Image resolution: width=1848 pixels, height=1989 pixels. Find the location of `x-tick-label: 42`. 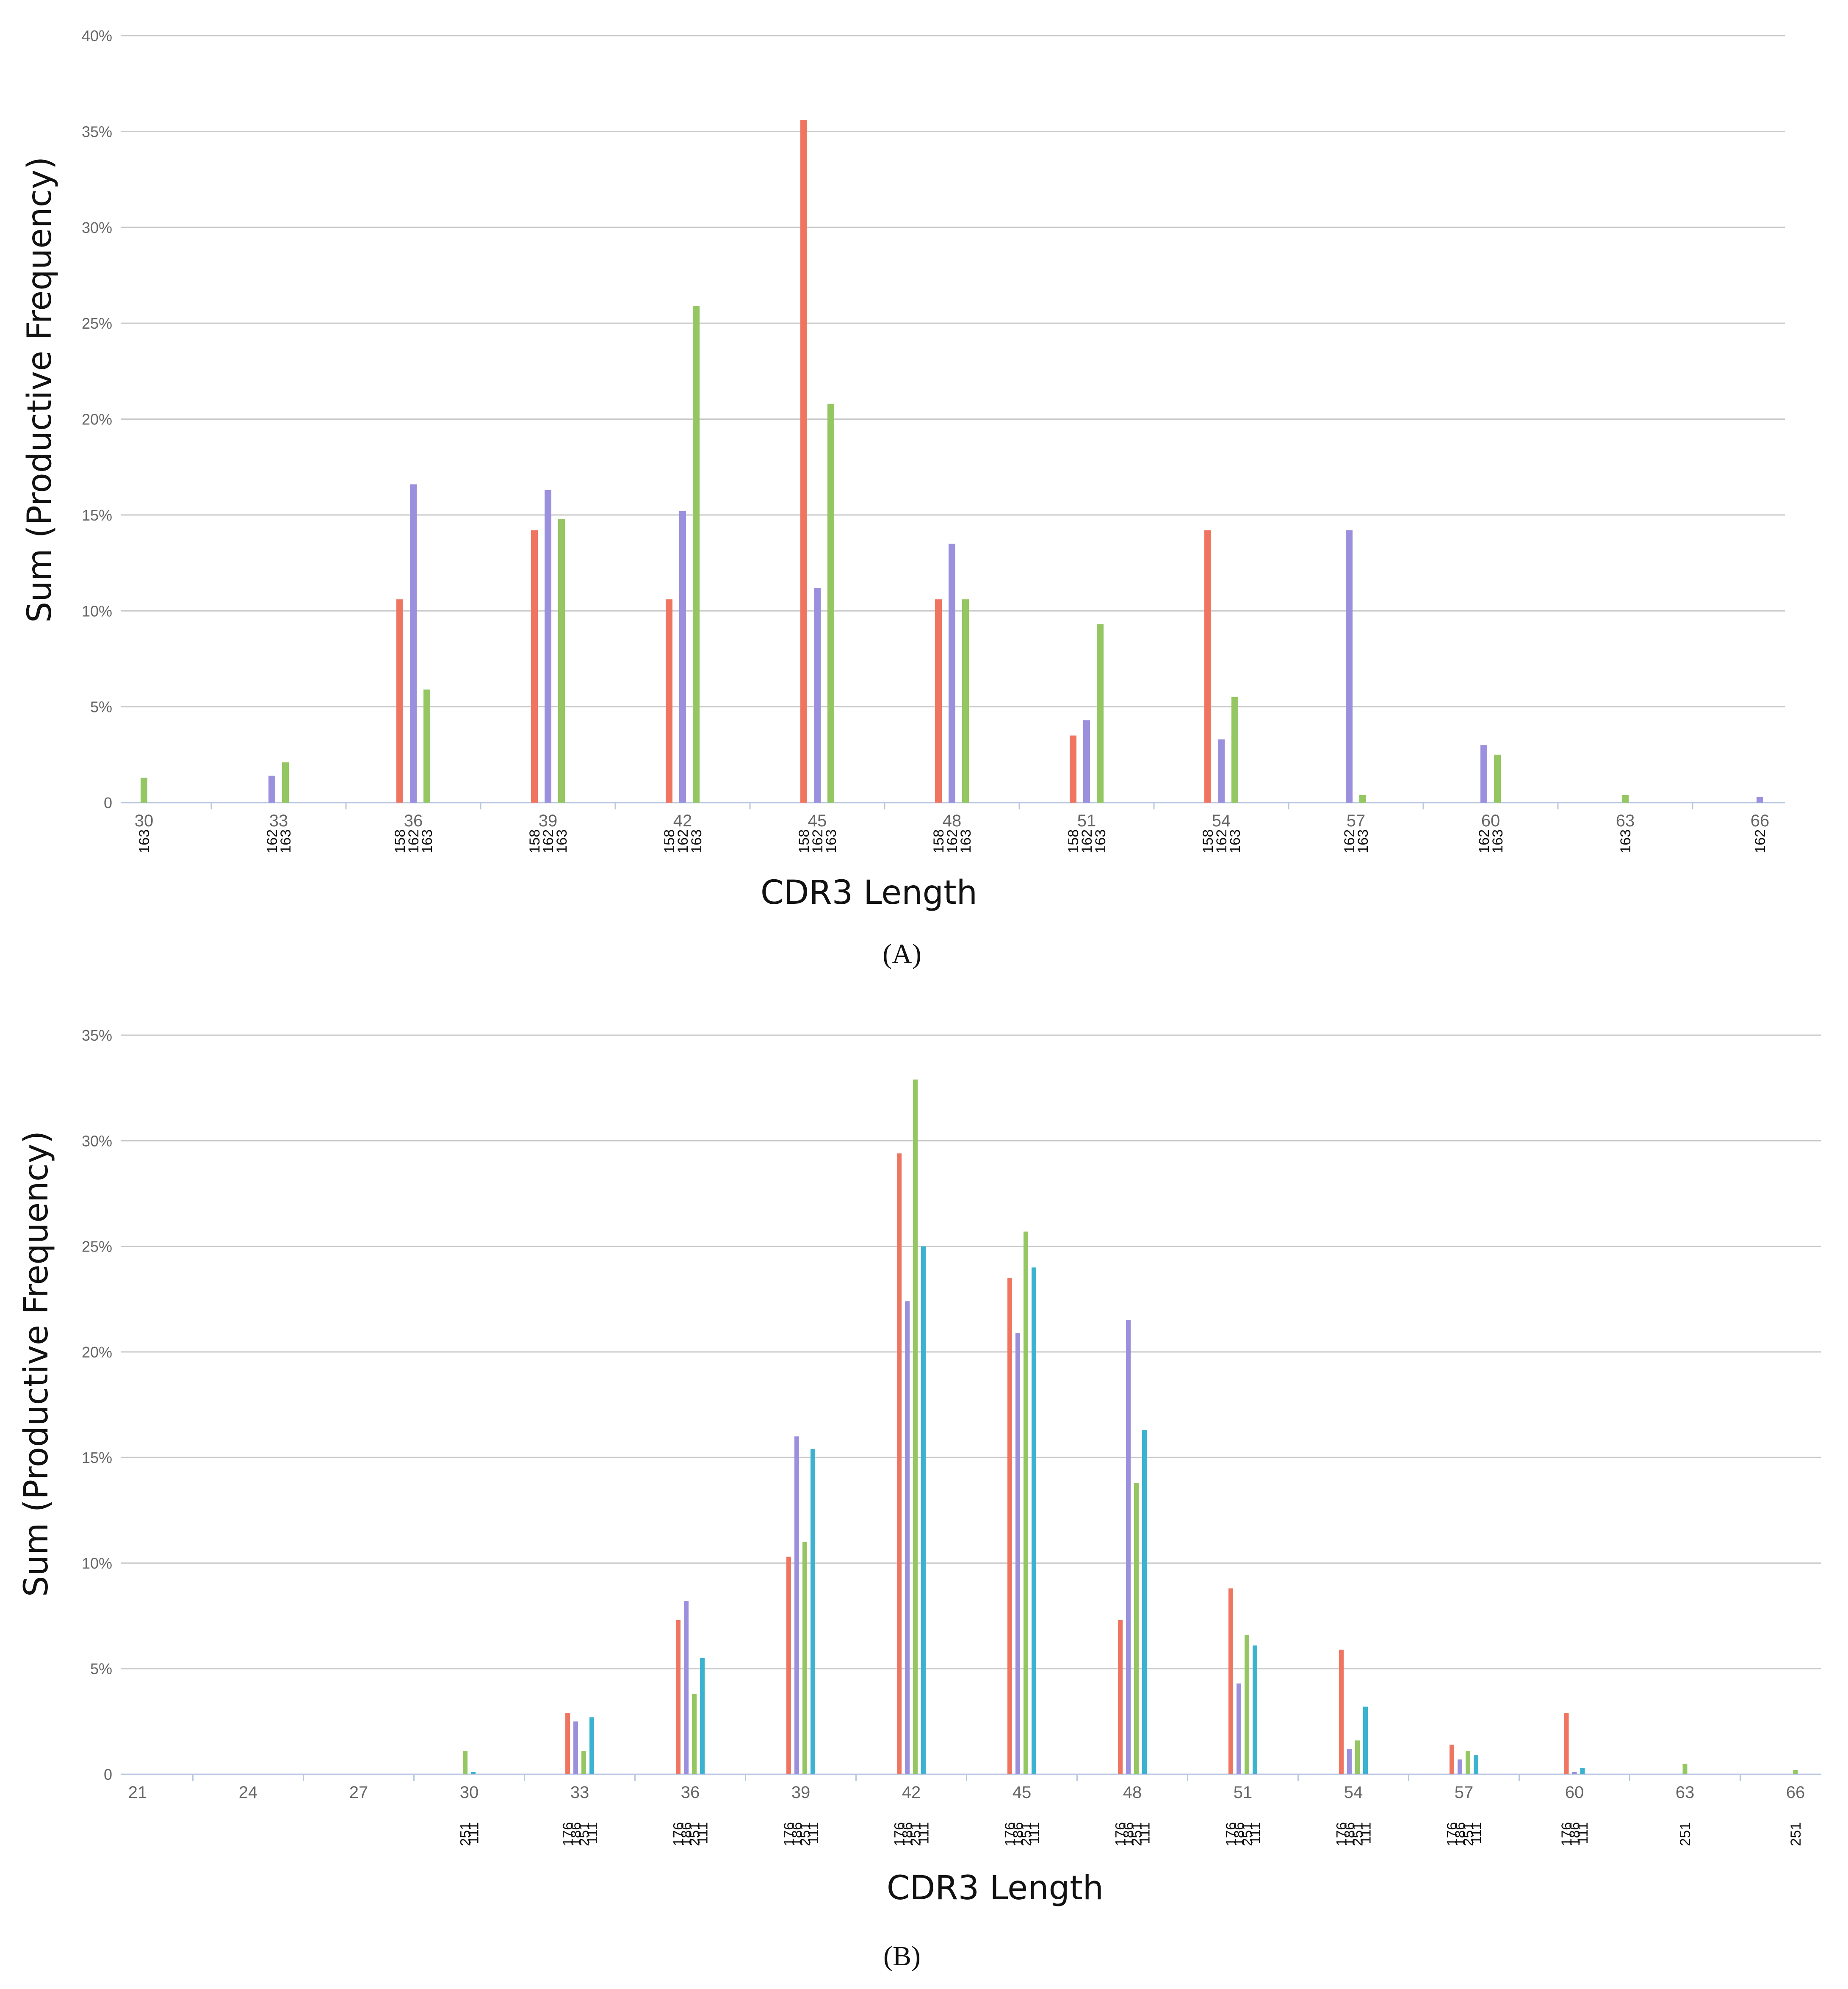

x-tick-label: 42 is located at coordinates (682, 821).